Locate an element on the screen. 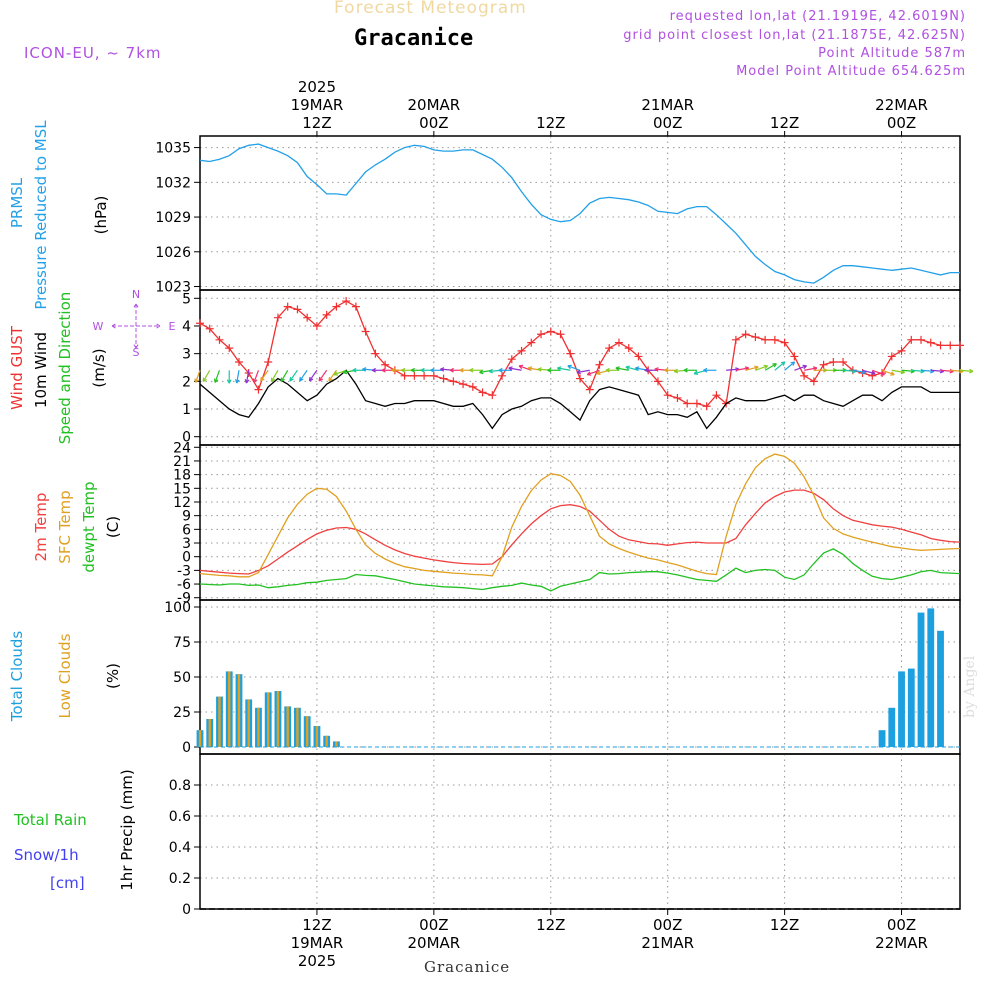 Image resolution: width=1000 pixels, height=1000 pixels. bottom-time-label: 21MAR is located at coordinates (667, 943).